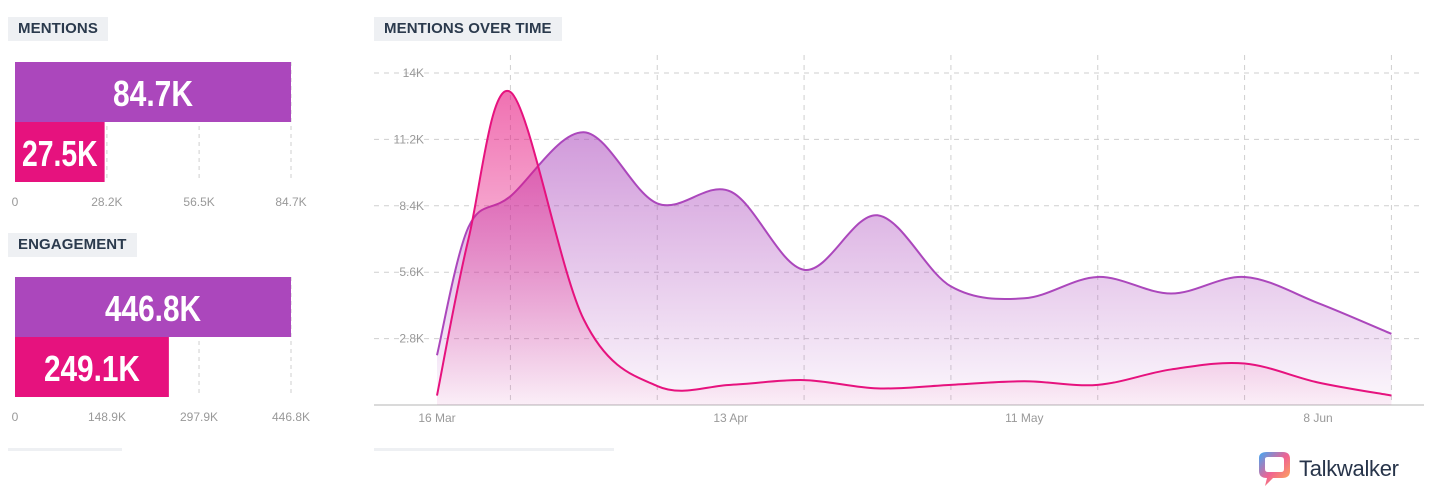  I want to click on x-axis-tick-label: 16 Mar, so click(436, 418).